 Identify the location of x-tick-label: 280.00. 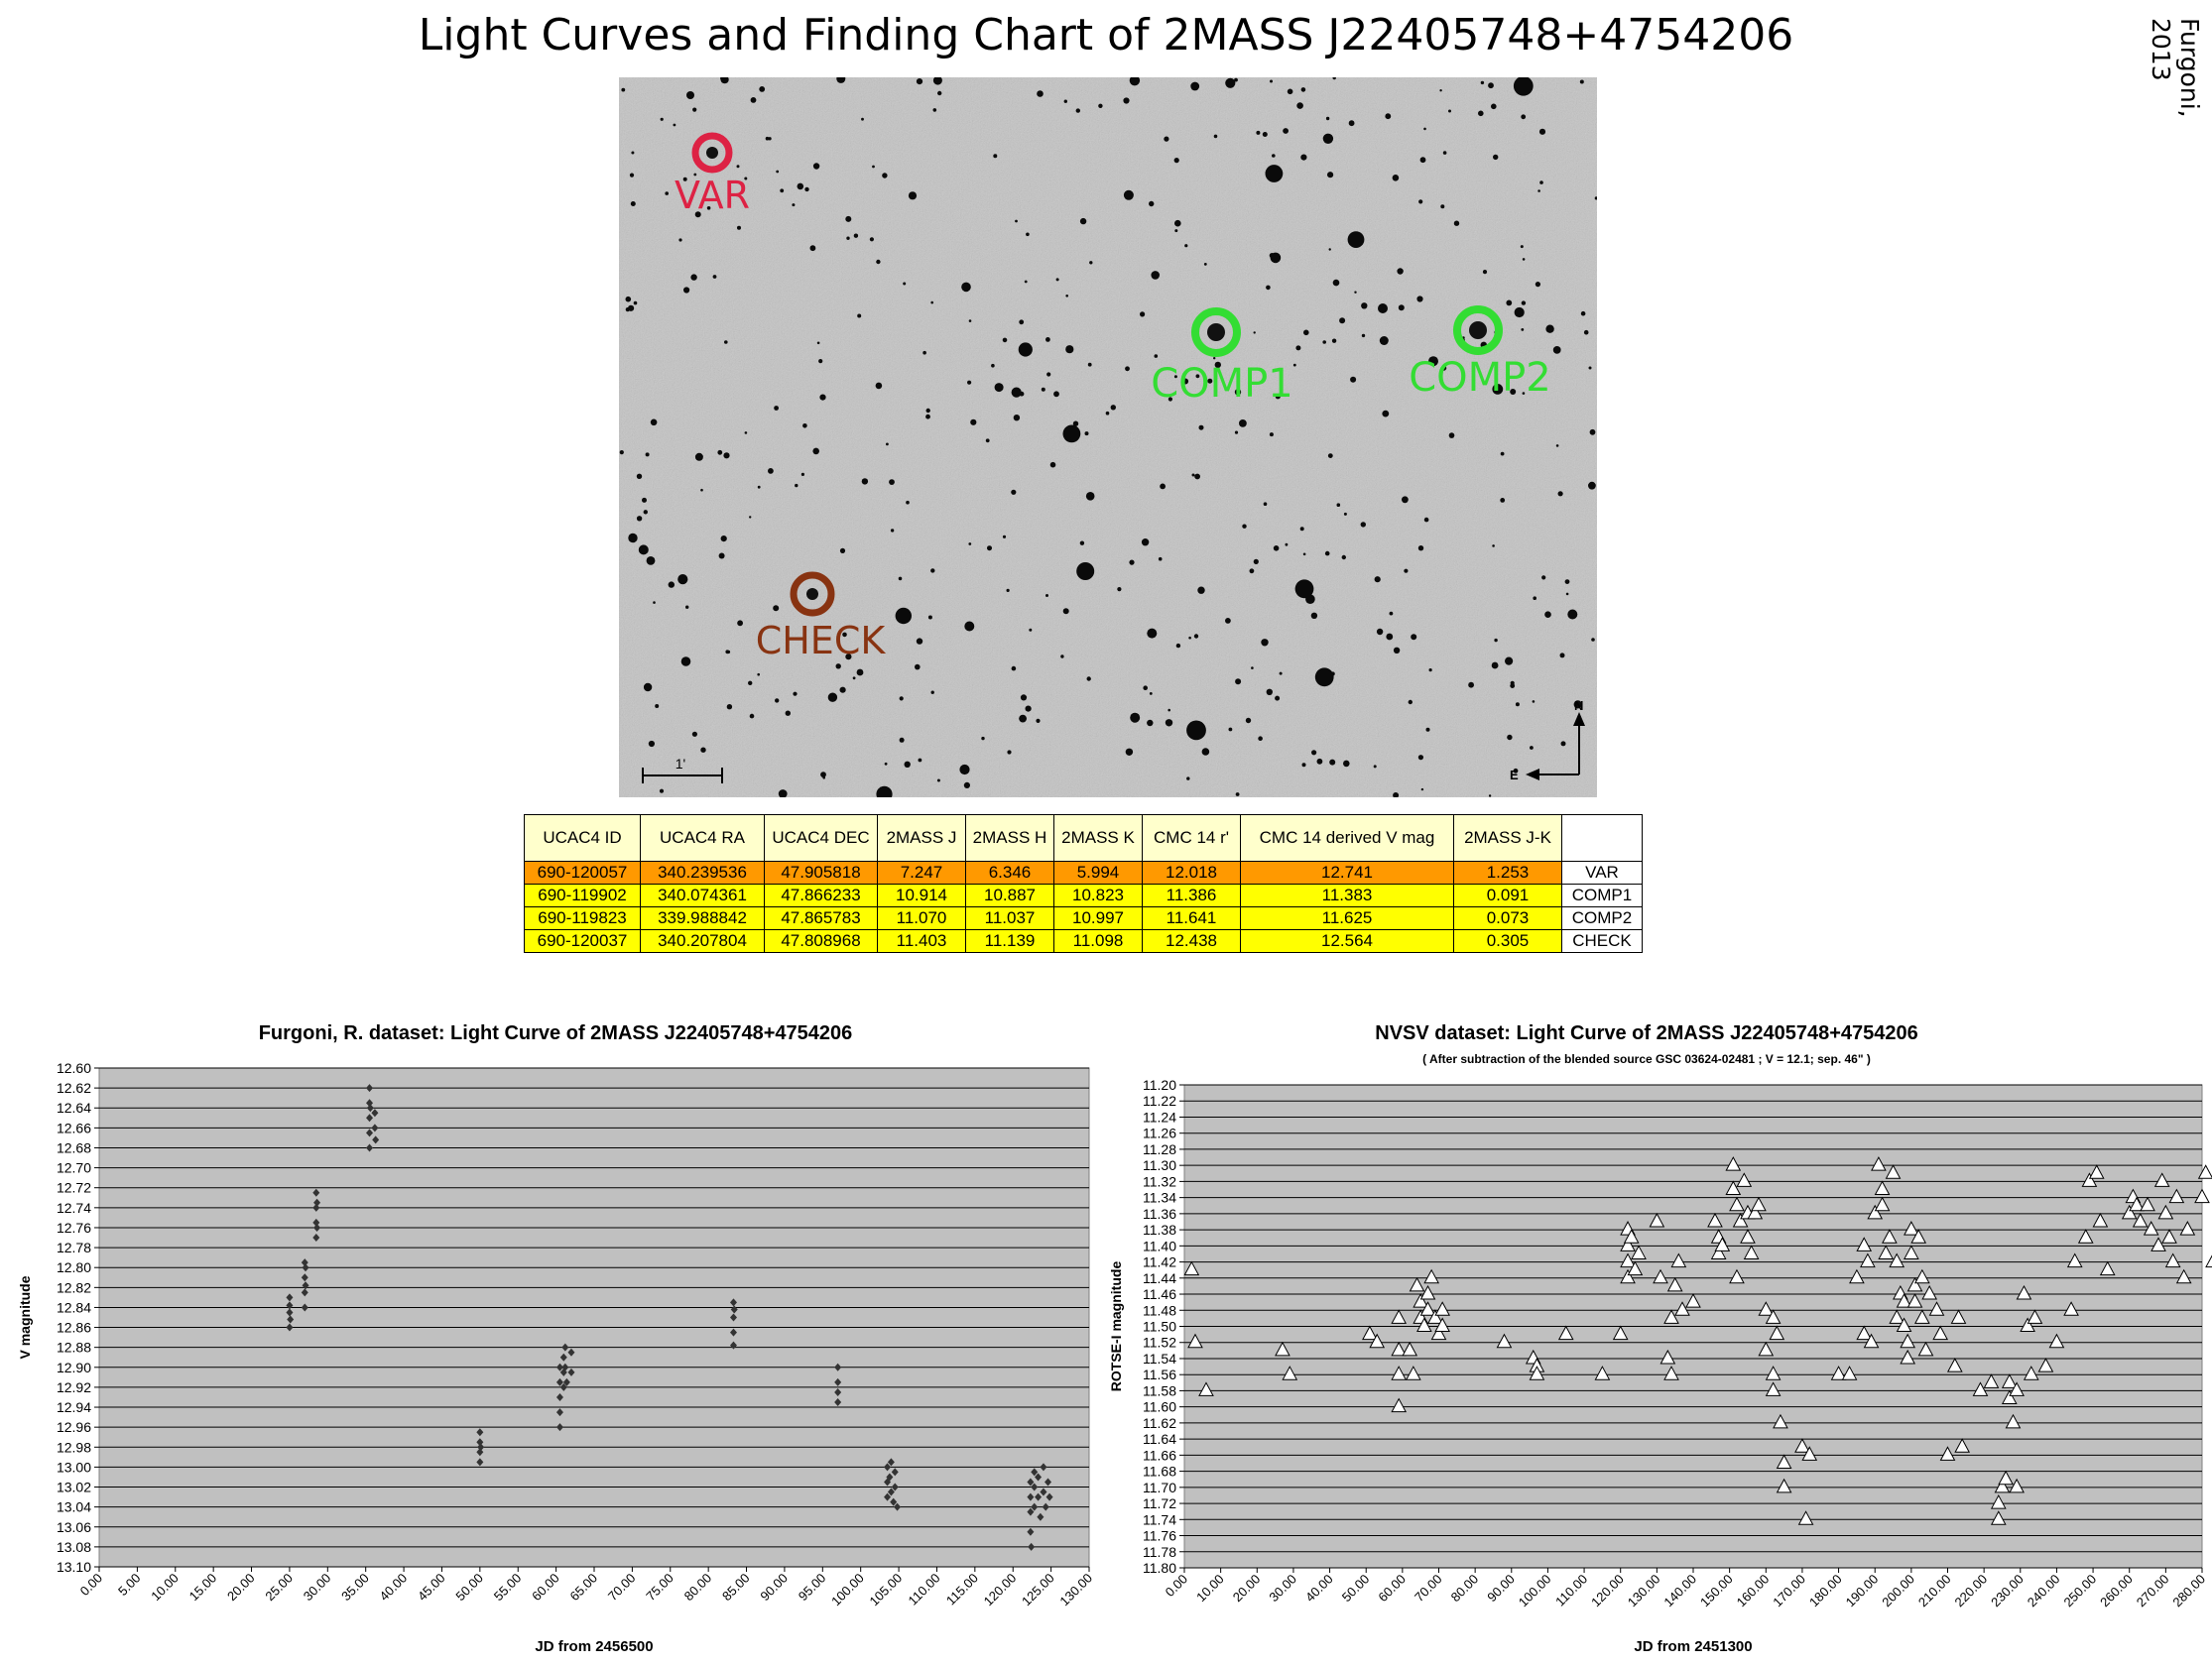
(2189, 1591).